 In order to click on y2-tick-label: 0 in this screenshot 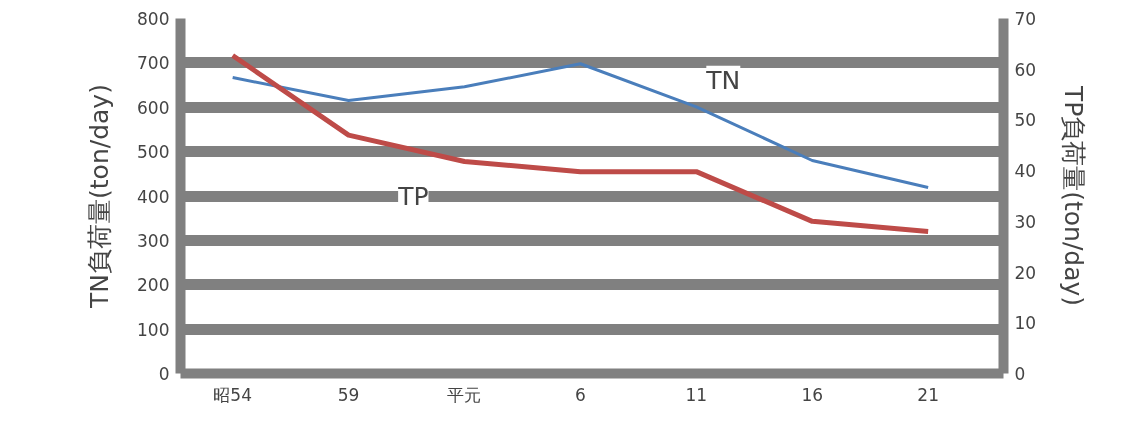, I will do `click(1020, 374)`.